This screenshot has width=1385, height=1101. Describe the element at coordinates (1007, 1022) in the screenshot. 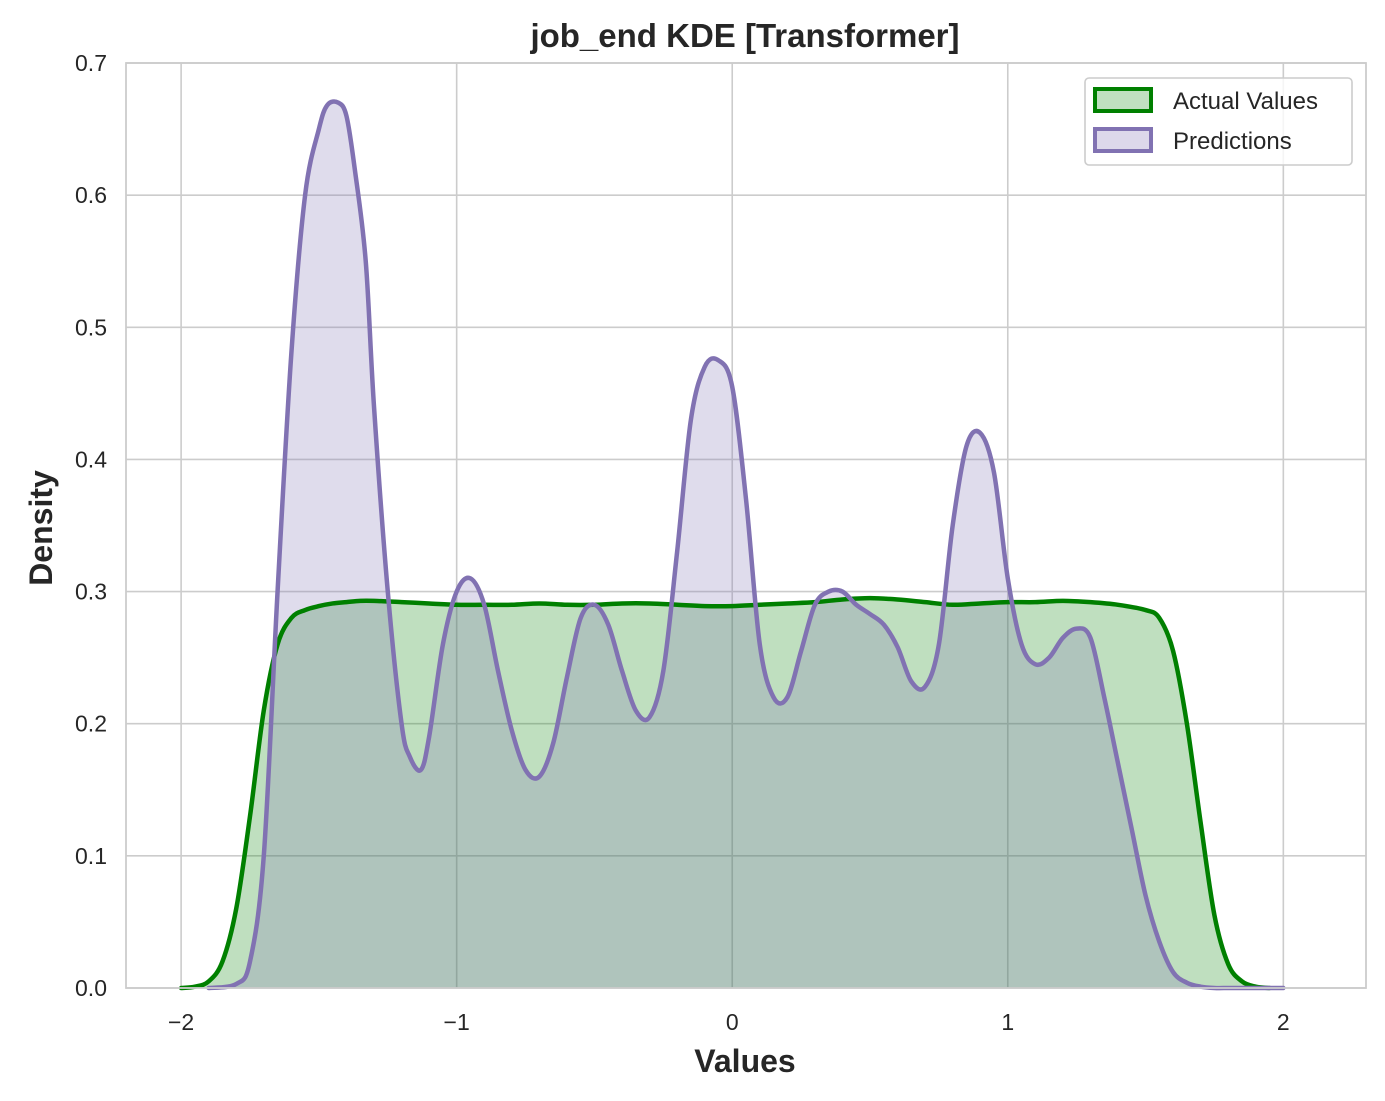

I see `x-tick-label: 1` at that location.